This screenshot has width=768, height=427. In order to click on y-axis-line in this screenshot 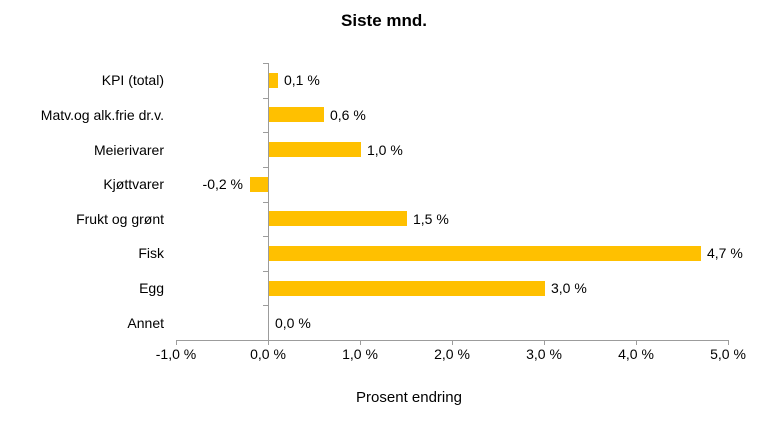, I will do `click(268, 204)`.